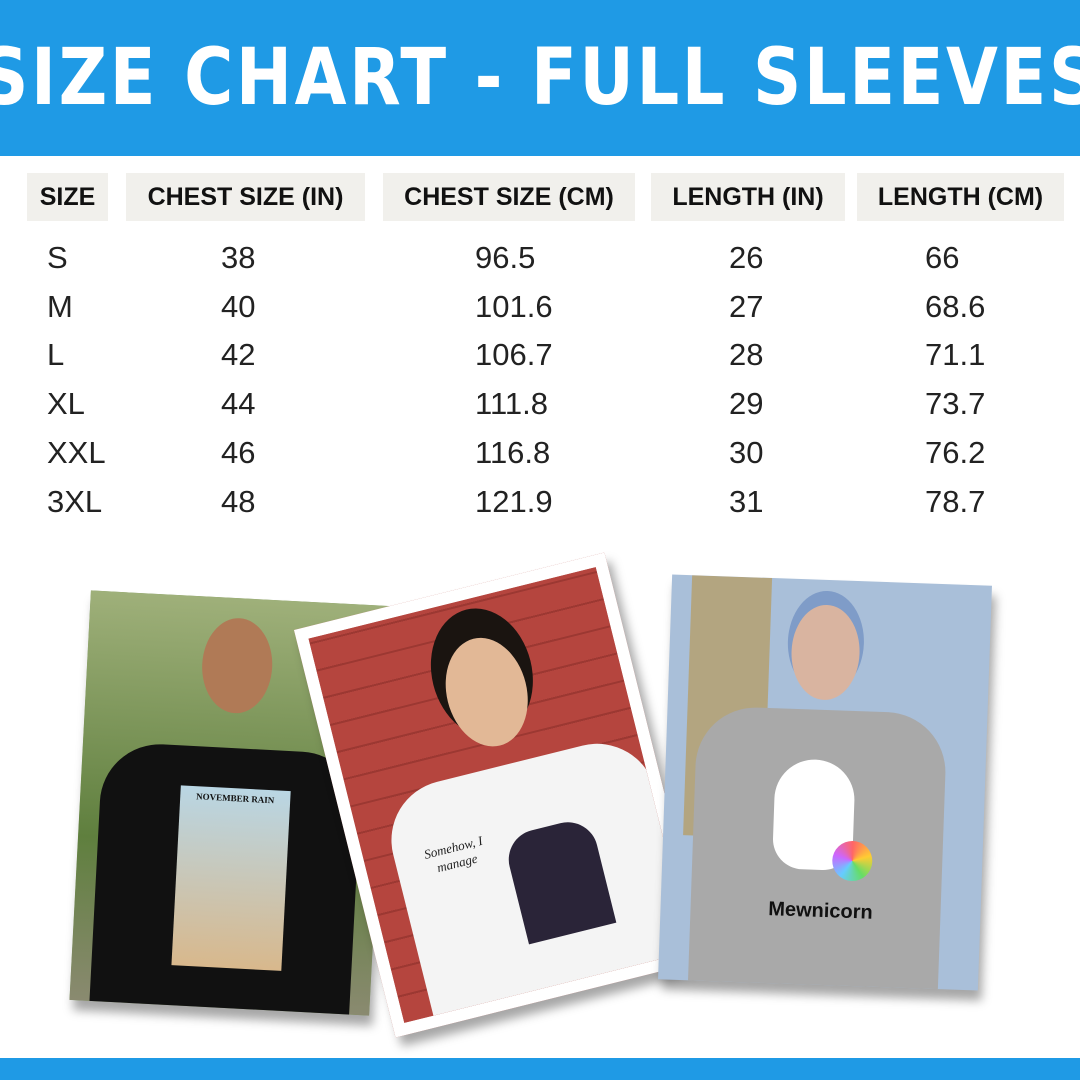  I want to click on table-cell: 96.5, so click(505, 257).